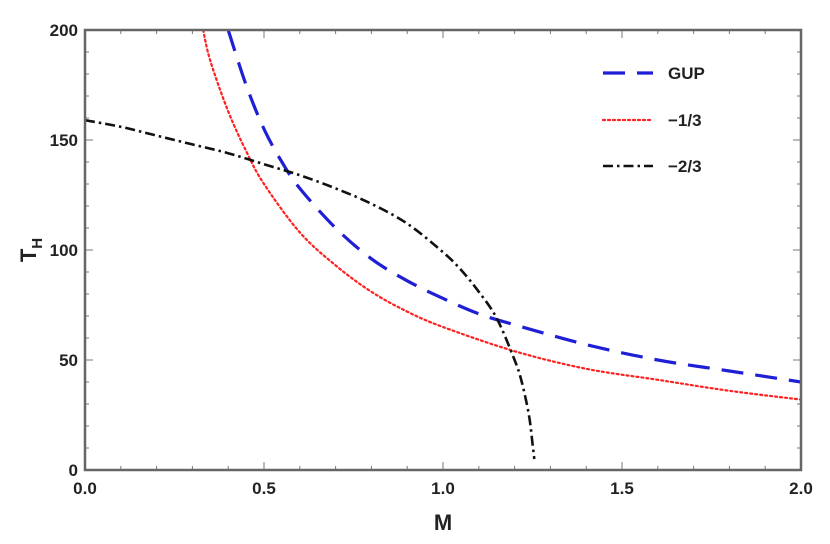 This screenshot has width=830, height=544. What do you see at coordinates (443, 522) in the screenshot?
I see `x-axis-title: M` at bounding box center [443, 522].